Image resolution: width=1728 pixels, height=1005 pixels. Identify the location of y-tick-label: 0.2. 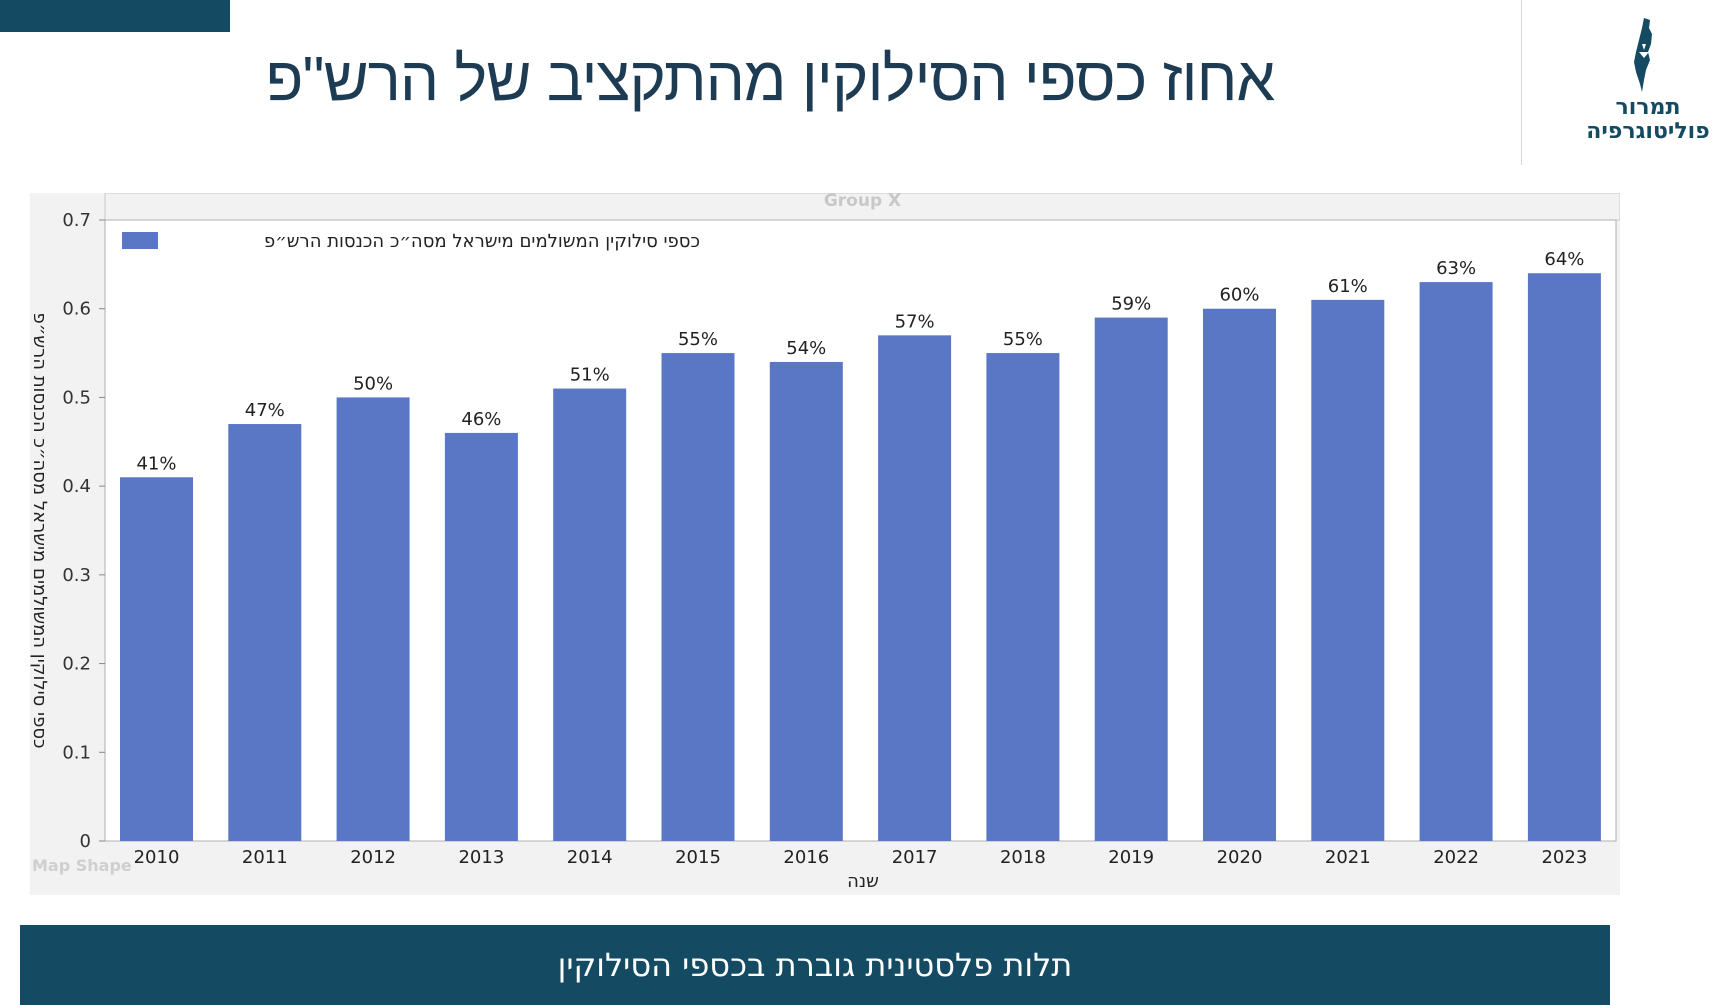
(76, 664).